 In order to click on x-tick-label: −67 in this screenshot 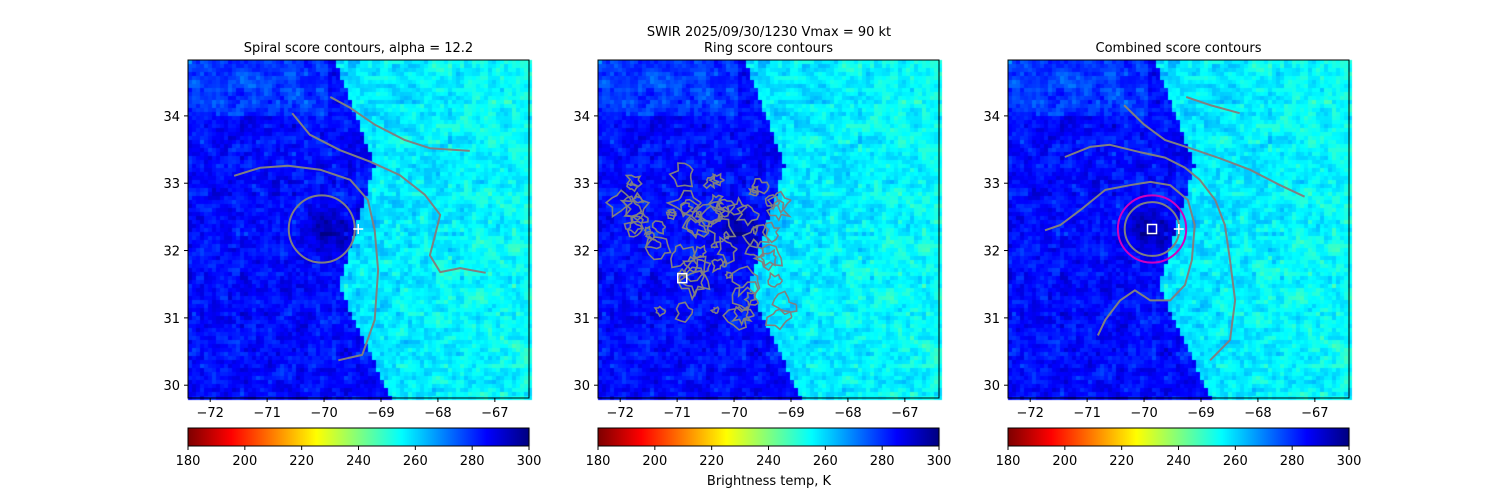, I will do `click(904, 413)`.